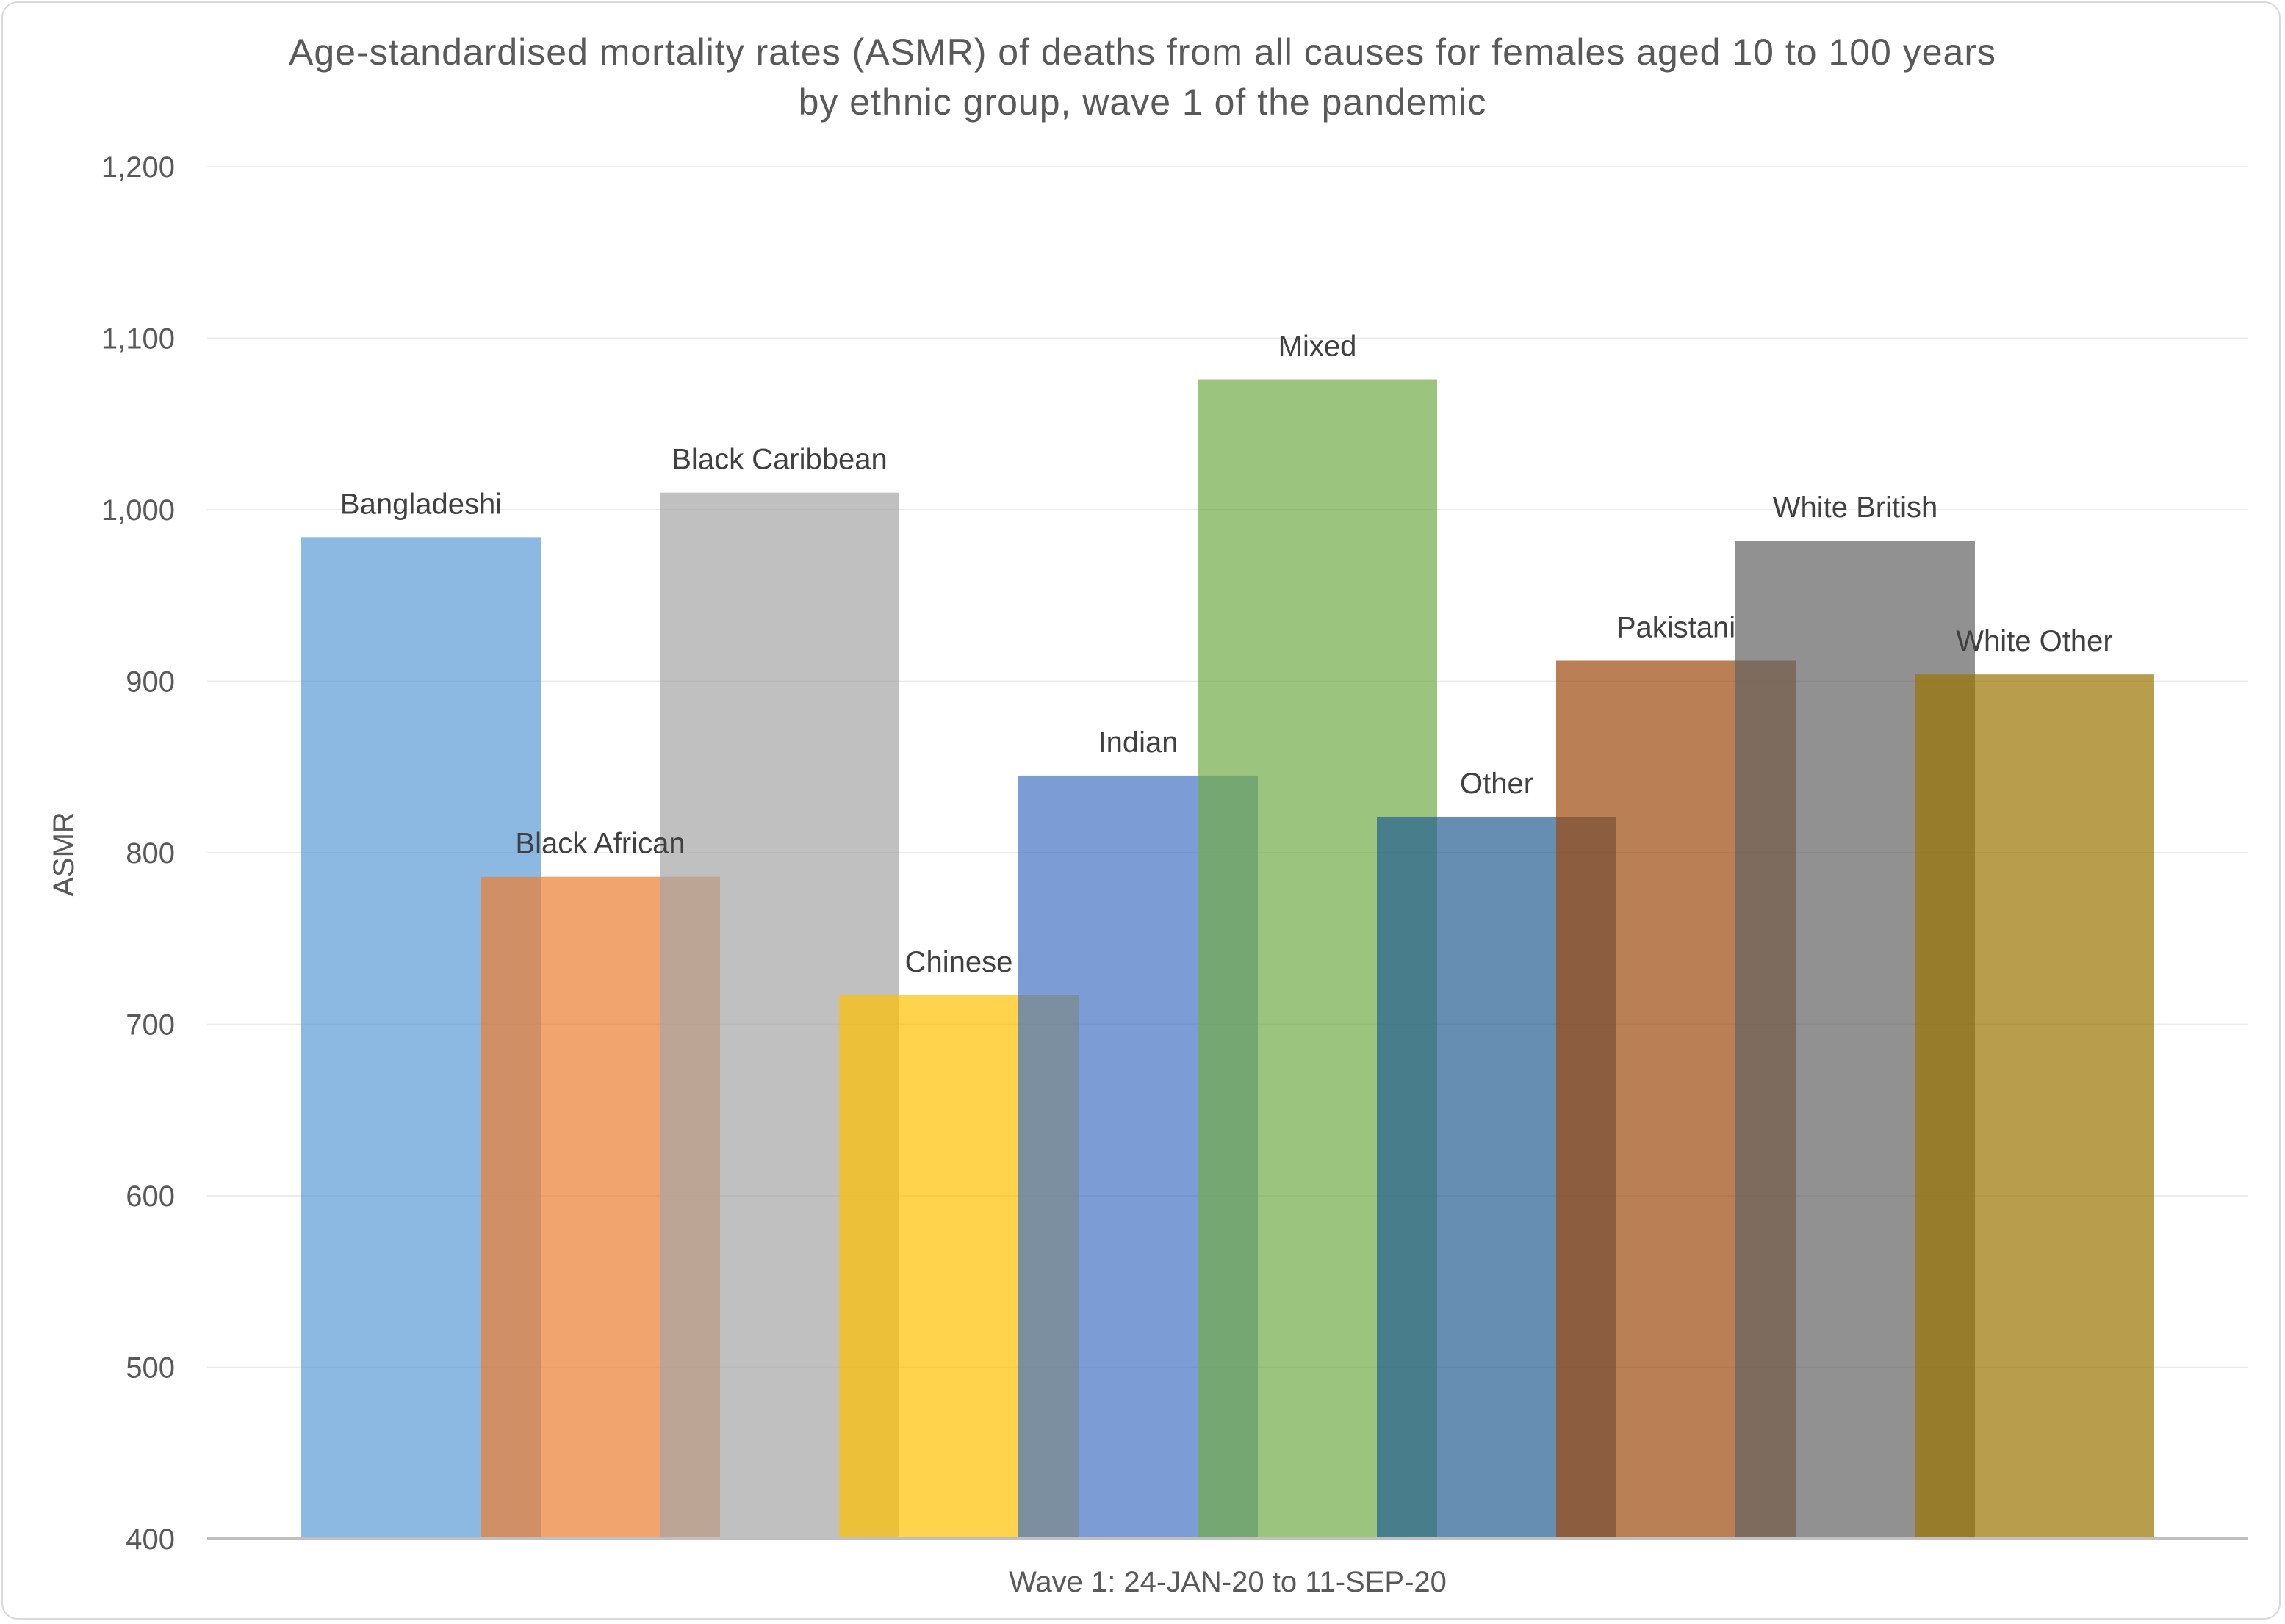  I want to click on chart-title-line-2: by ethnic group, wave 1 of the pandemic, so click(1143, 102).